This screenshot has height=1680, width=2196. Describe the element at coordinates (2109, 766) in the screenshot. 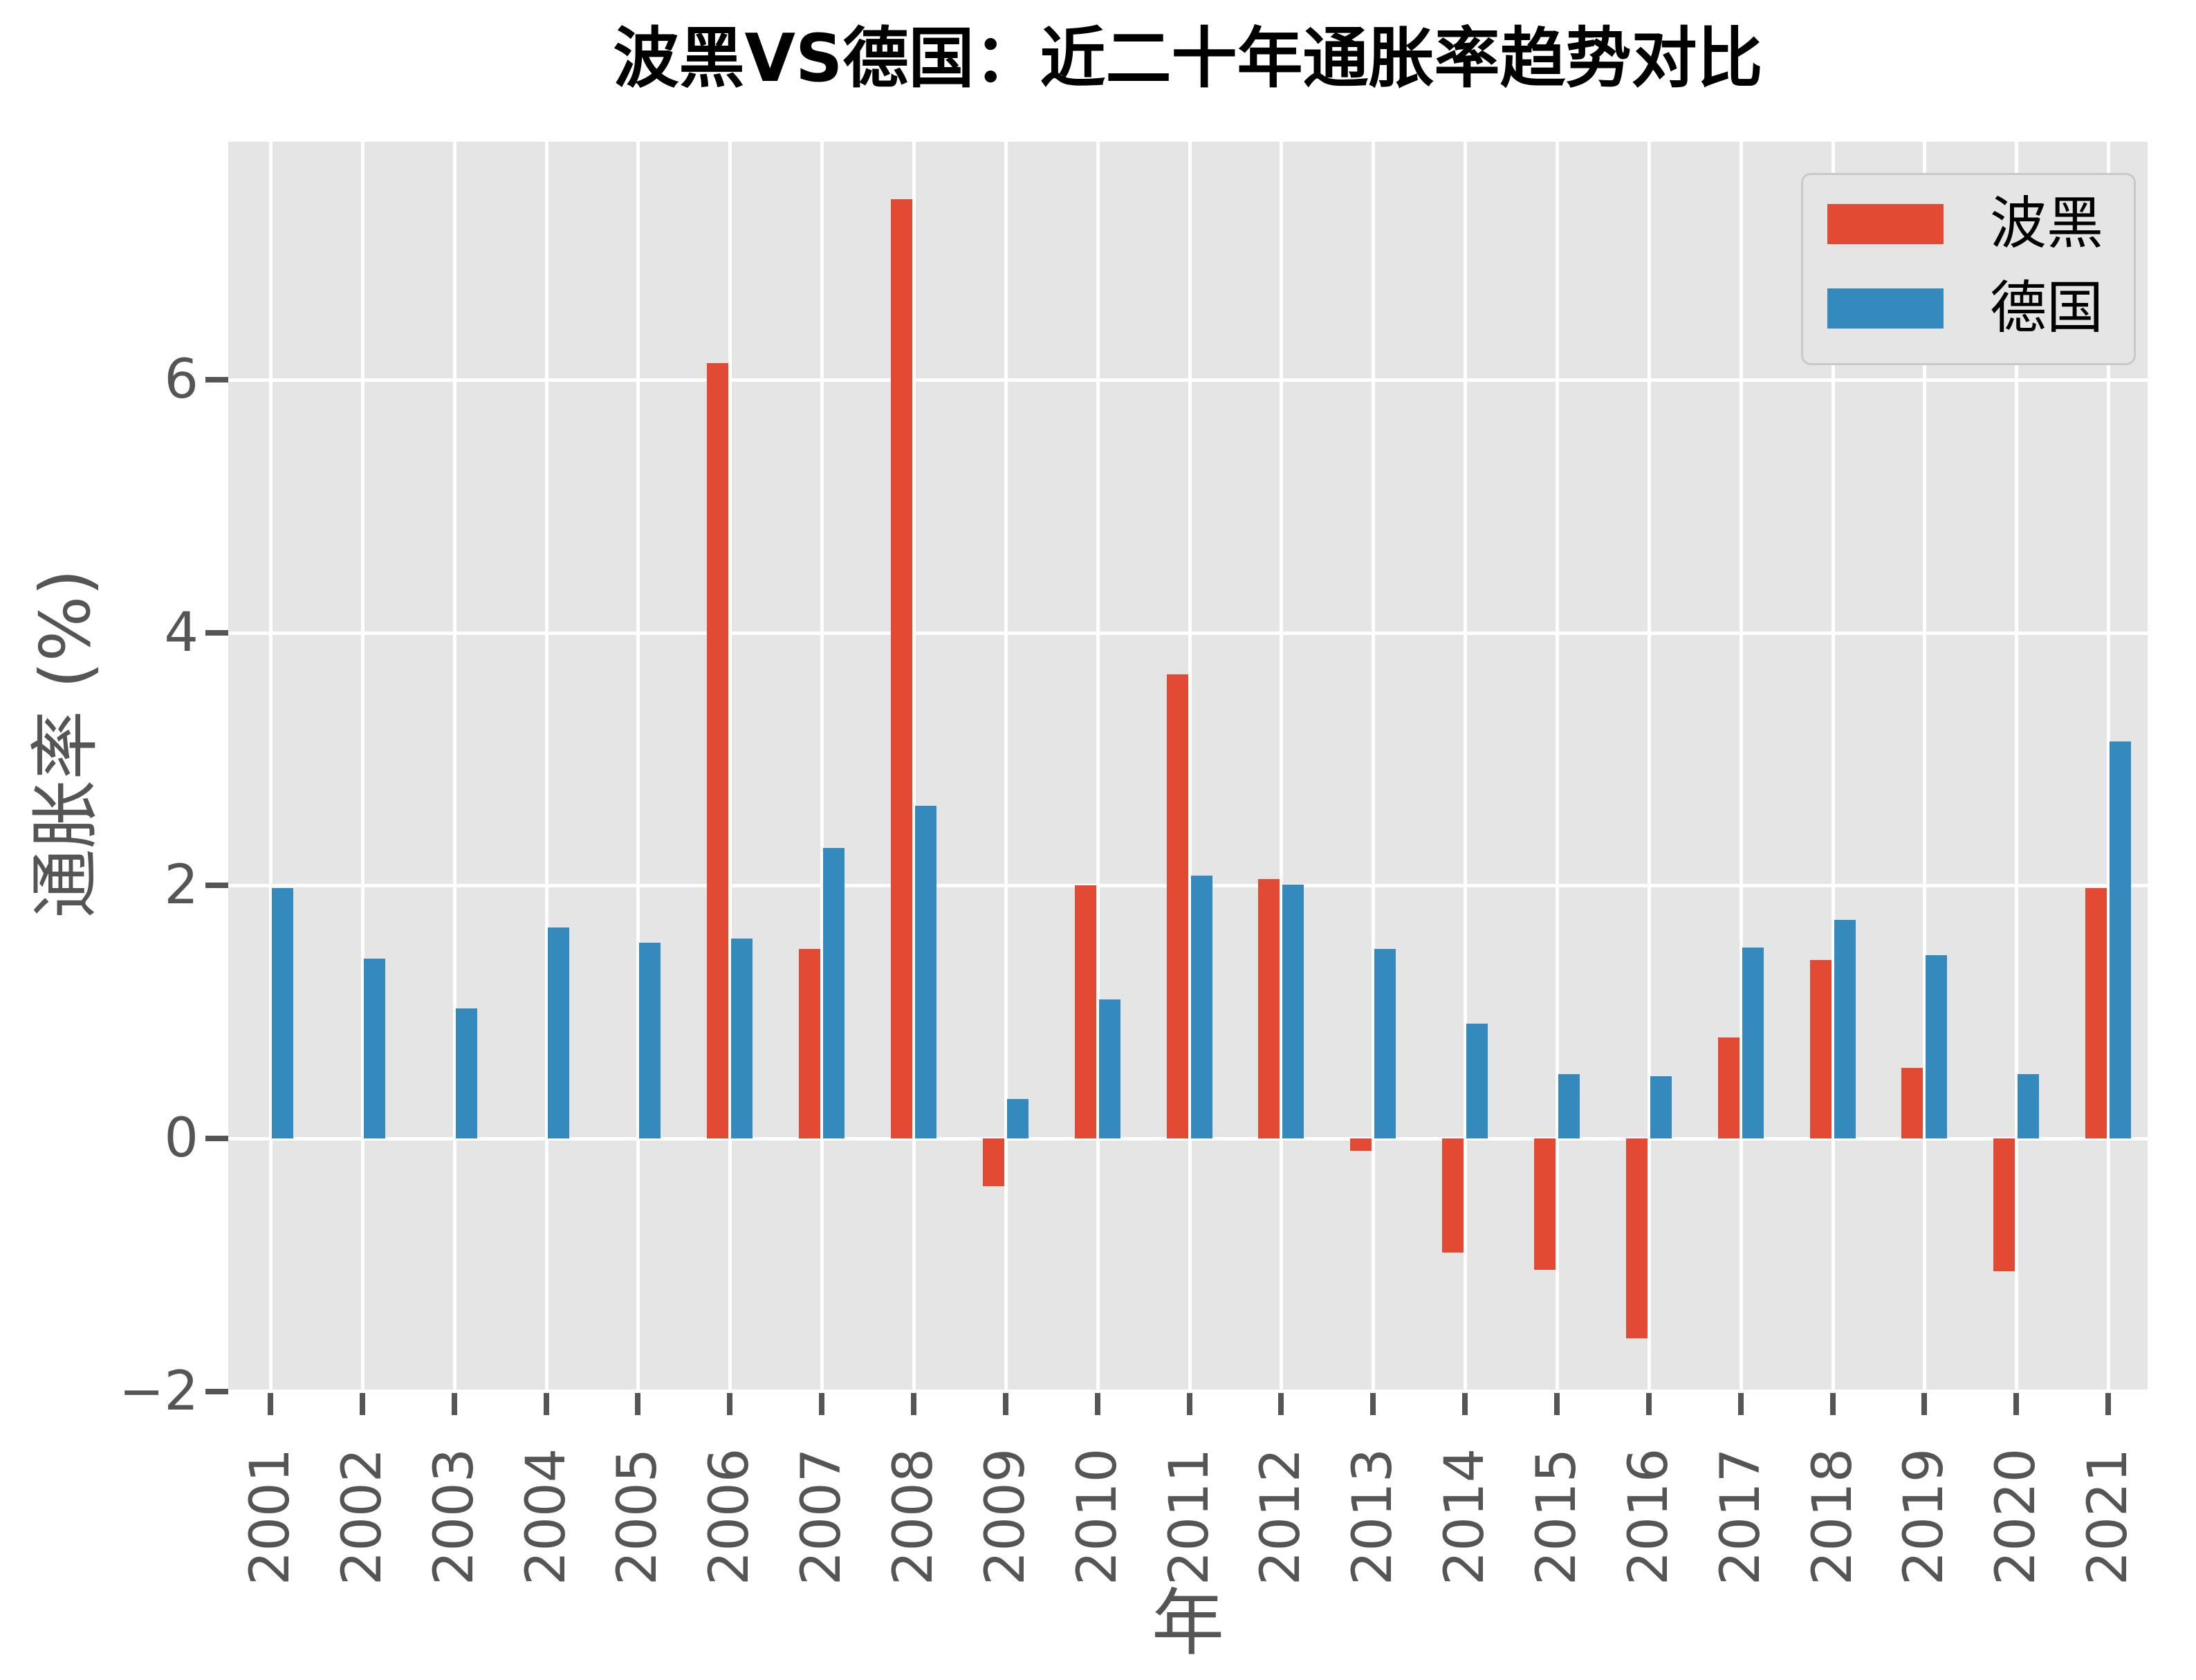

I see `gridline-x-2021` at that location.